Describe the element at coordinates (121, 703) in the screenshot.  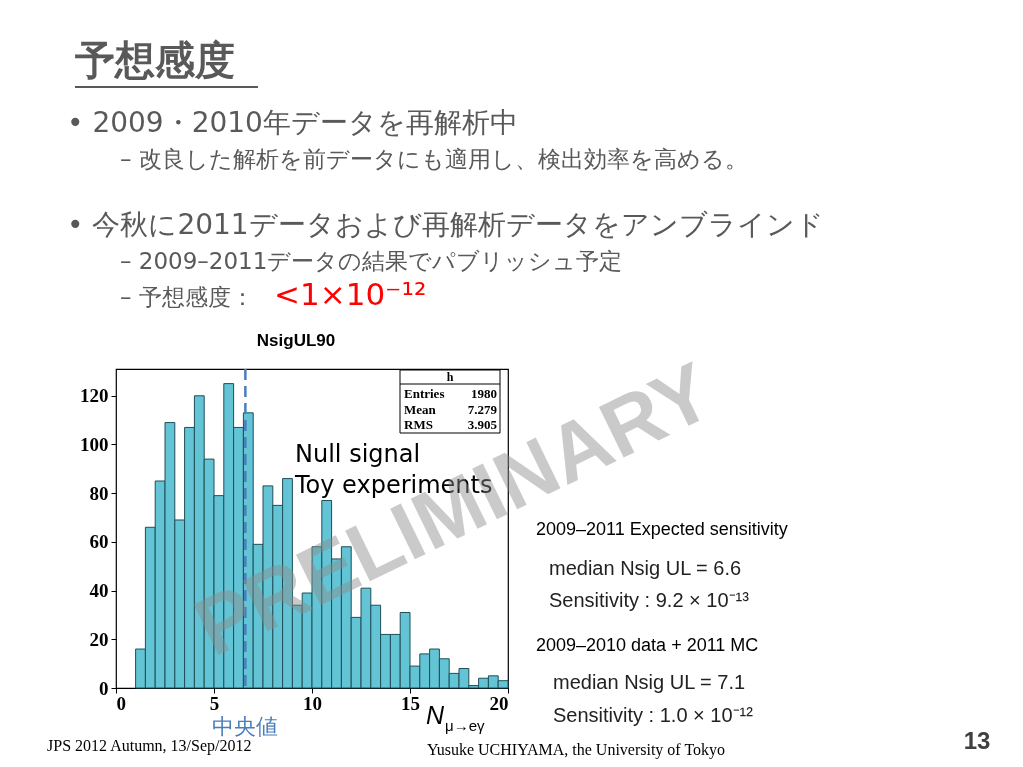
I see `x-tick-label: 0` at that location.